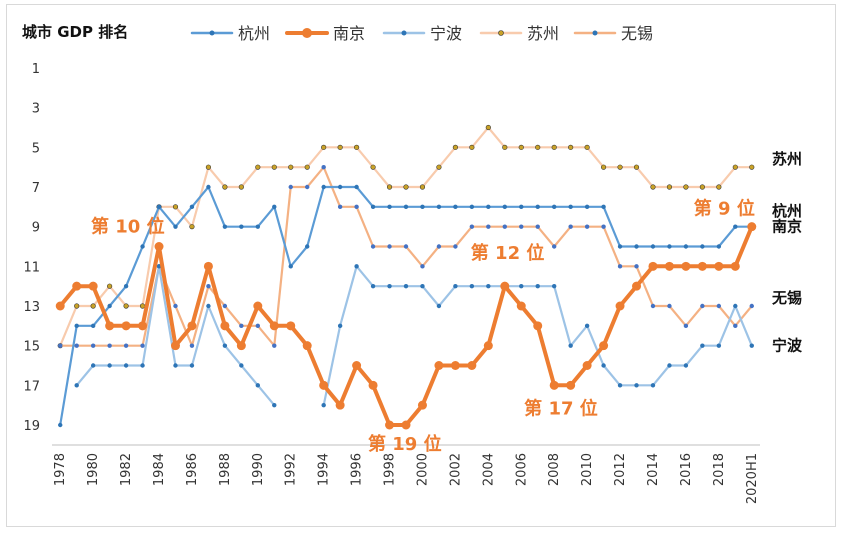 The width and height of the screenshot is (844, 534). Describe the element at coordinates (75, 32) in the screenshot. I see `chart-title: 城市 GDP 排名` at that location.